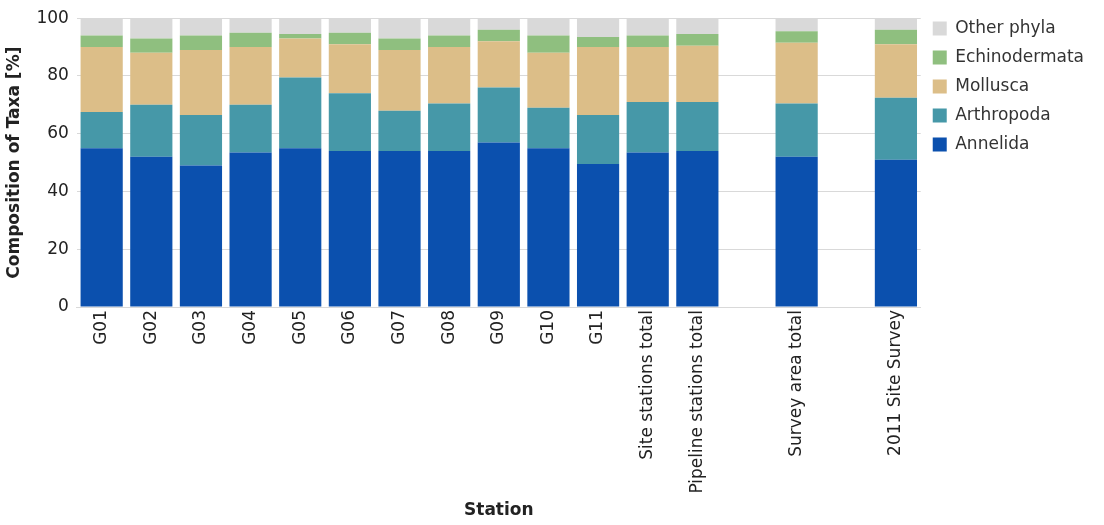  I want to click on legend-label: Echinodermata, so click(1019, 55).